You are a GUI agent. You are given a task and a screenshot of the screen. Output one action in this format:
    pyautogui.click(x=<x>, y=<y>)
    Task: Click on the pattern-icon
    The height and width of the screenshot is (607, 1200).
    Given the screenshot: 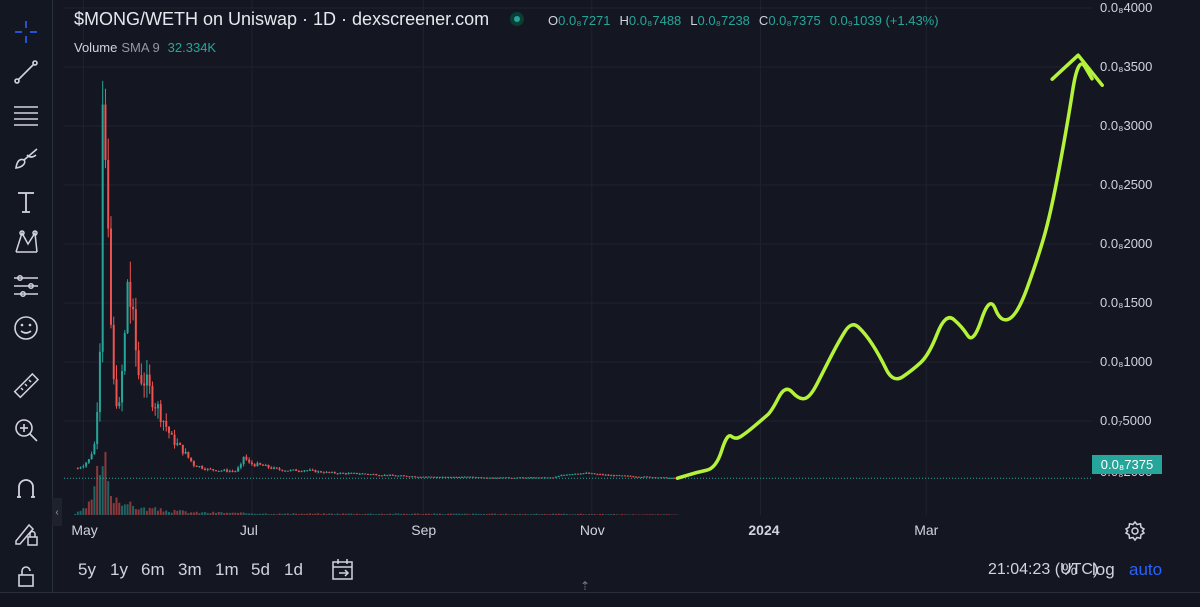 What is the action you would take?
    pyautogui.click(x=26, y=242)
    